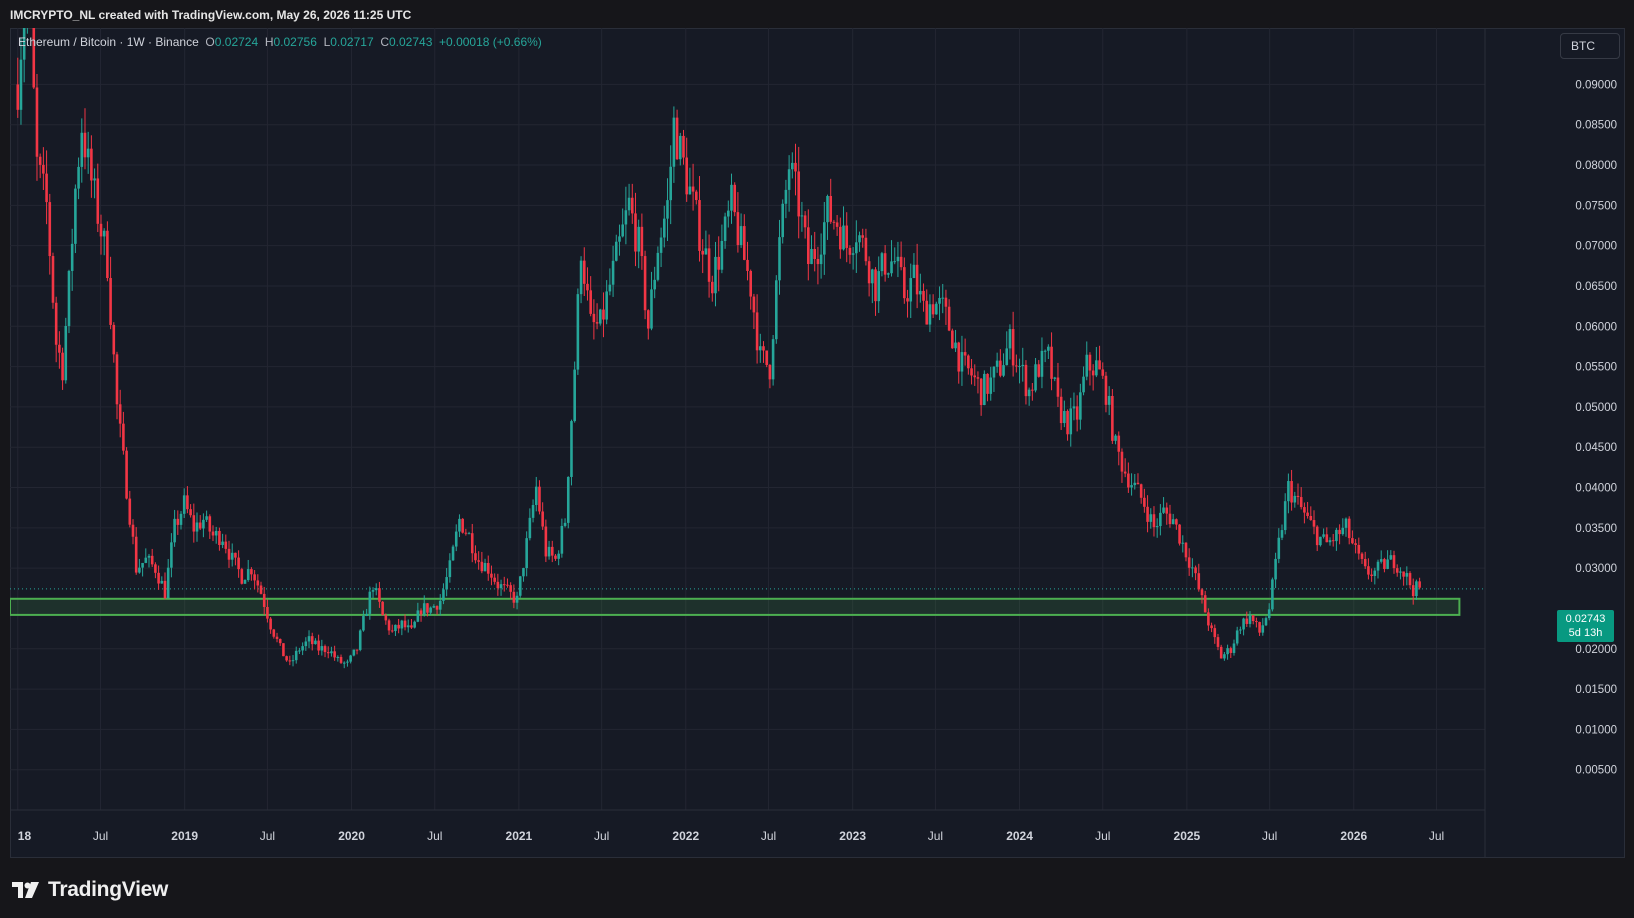 The image size is (1634, 918). I want to click on brand: TradingView, so click(90, 890).